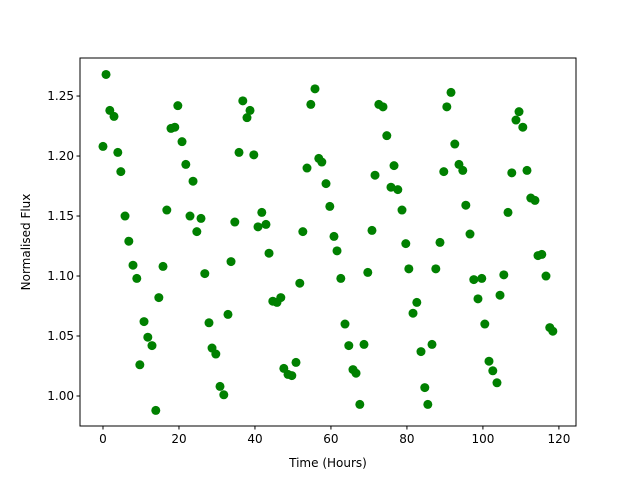 This screenshot has width=640, height=480. Describe the element at coordinates (60, 96) in the screenshot. I see `y-tick-label: 1.25` at that location.